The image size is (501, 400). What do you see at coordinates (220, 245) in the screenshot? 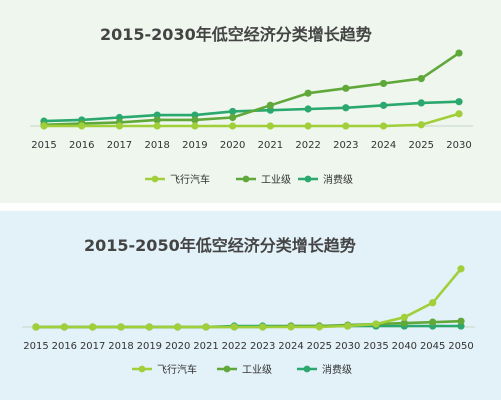
I see `chart-title: 2015-2050年低空经济分类增长趋势` at bounding box center [220, 245].